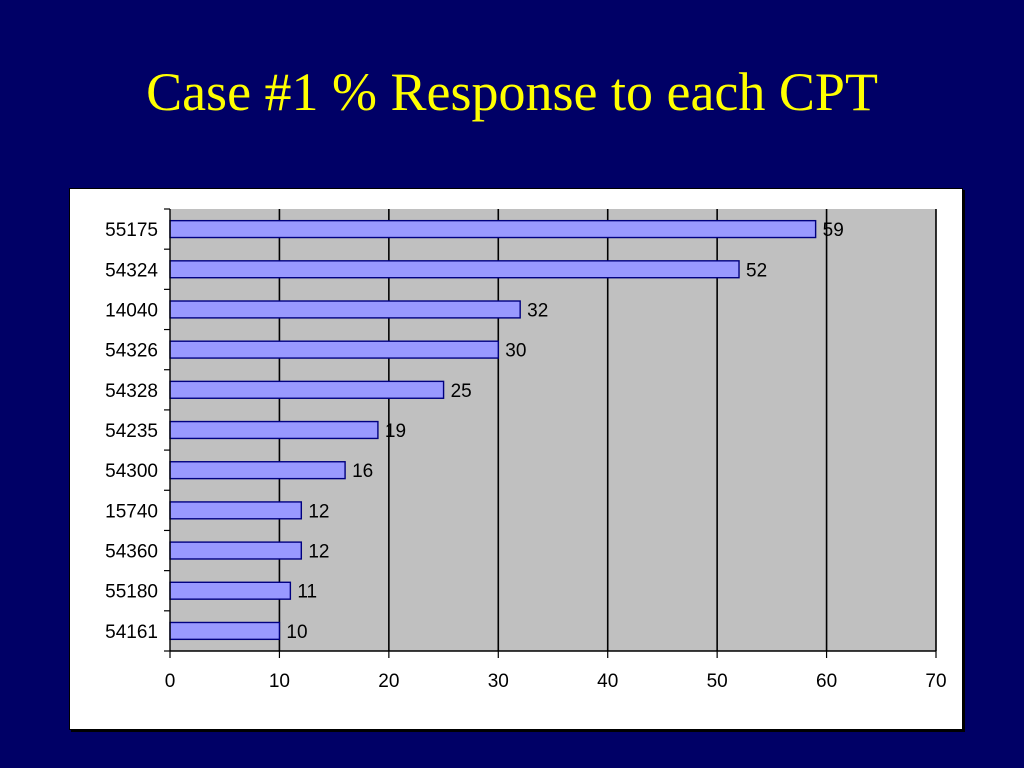 Image resolution: width=1024 pixels, height=768 pixels. I want to click on data-label: 32, so click(537, 310).